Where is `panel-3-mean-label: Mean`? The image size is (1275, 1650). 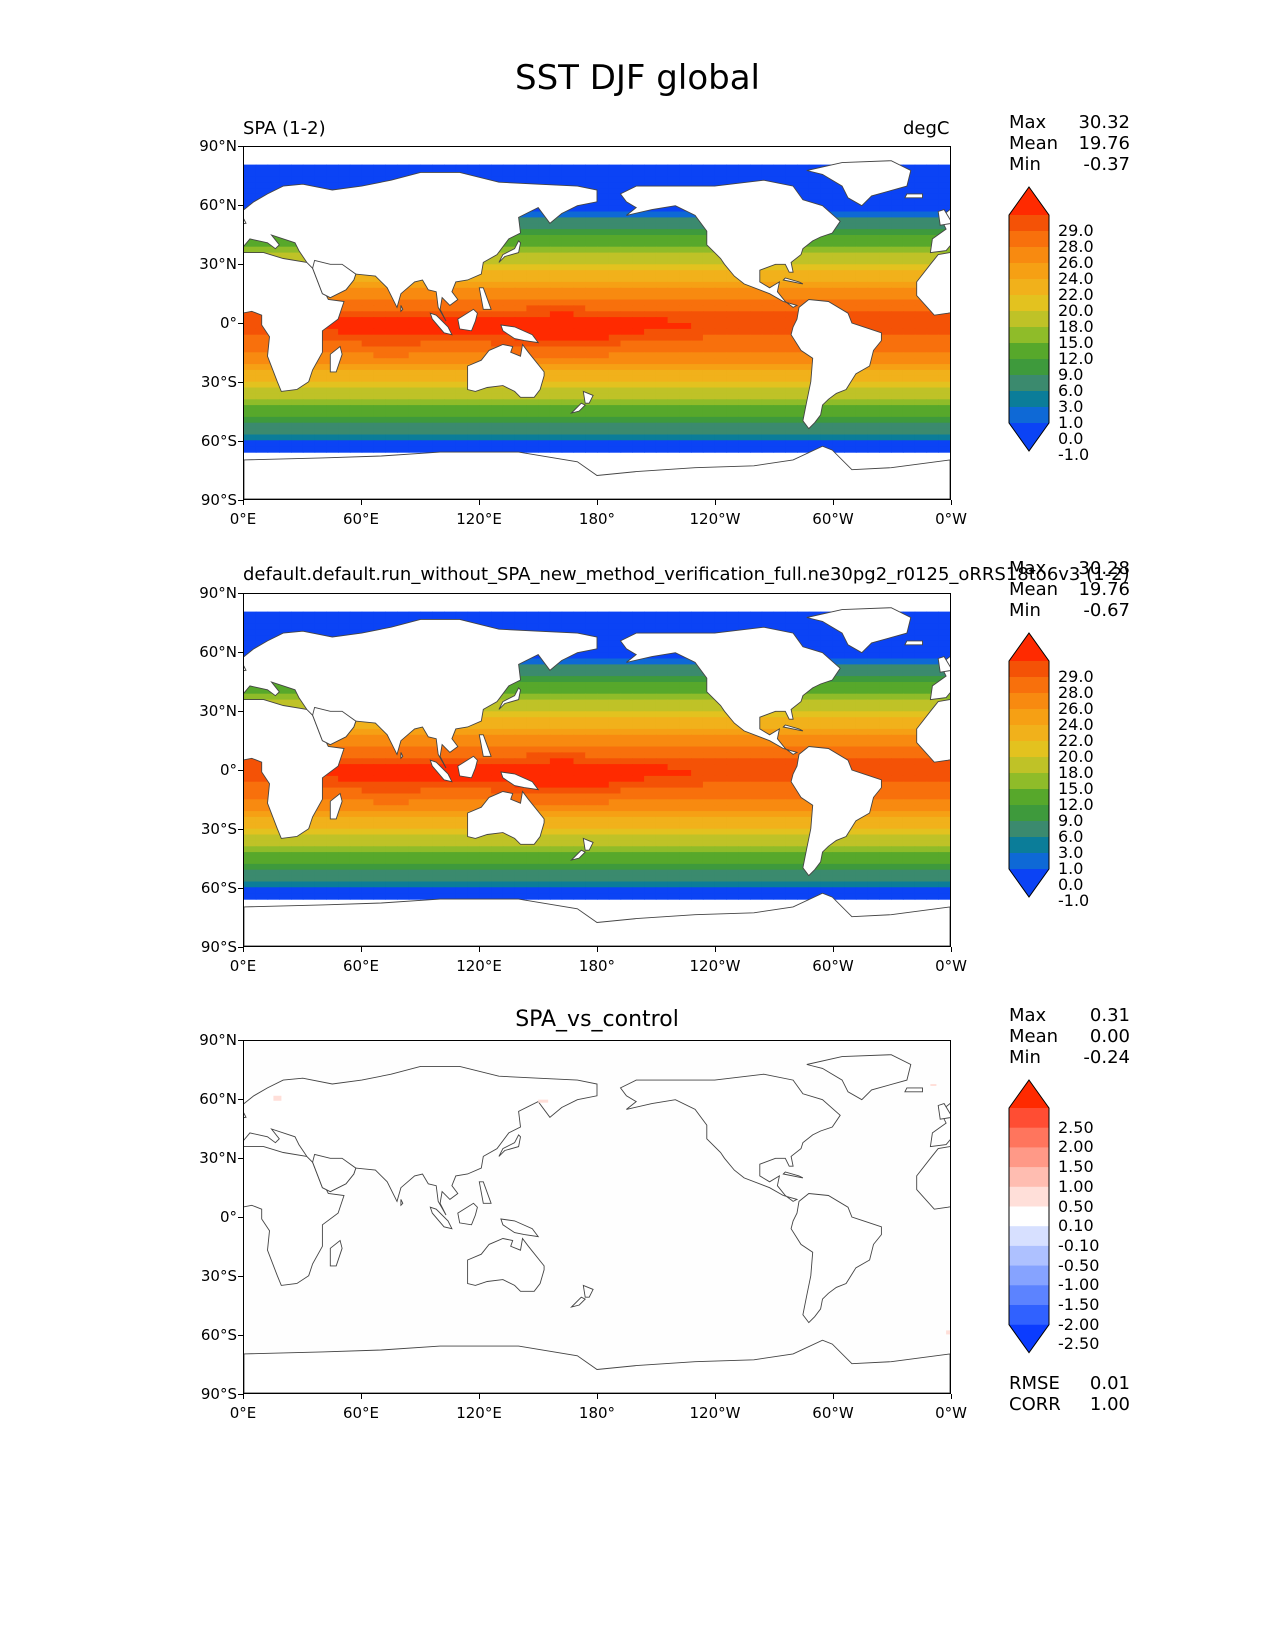
panel-3-mean-label: Mean is located at coordinates (1034, 1036).